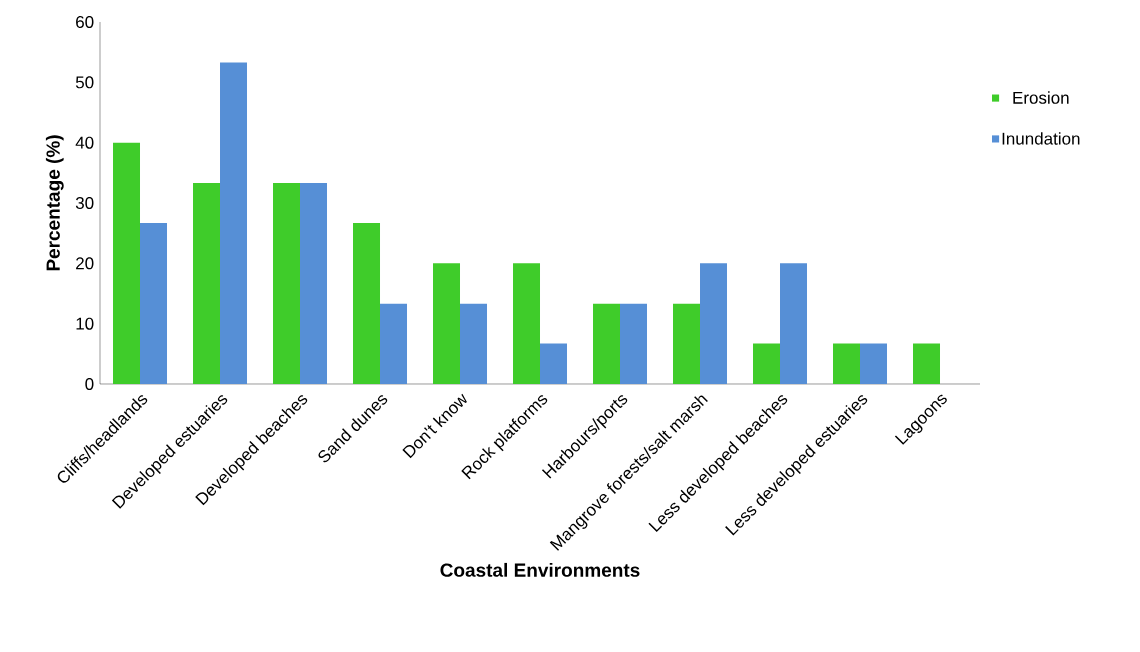 The image size is (1140, 652). Describe the element at coordinates (540, 569) in the screenshot. I see `x-axis-title: Coastal Environments` at that location.